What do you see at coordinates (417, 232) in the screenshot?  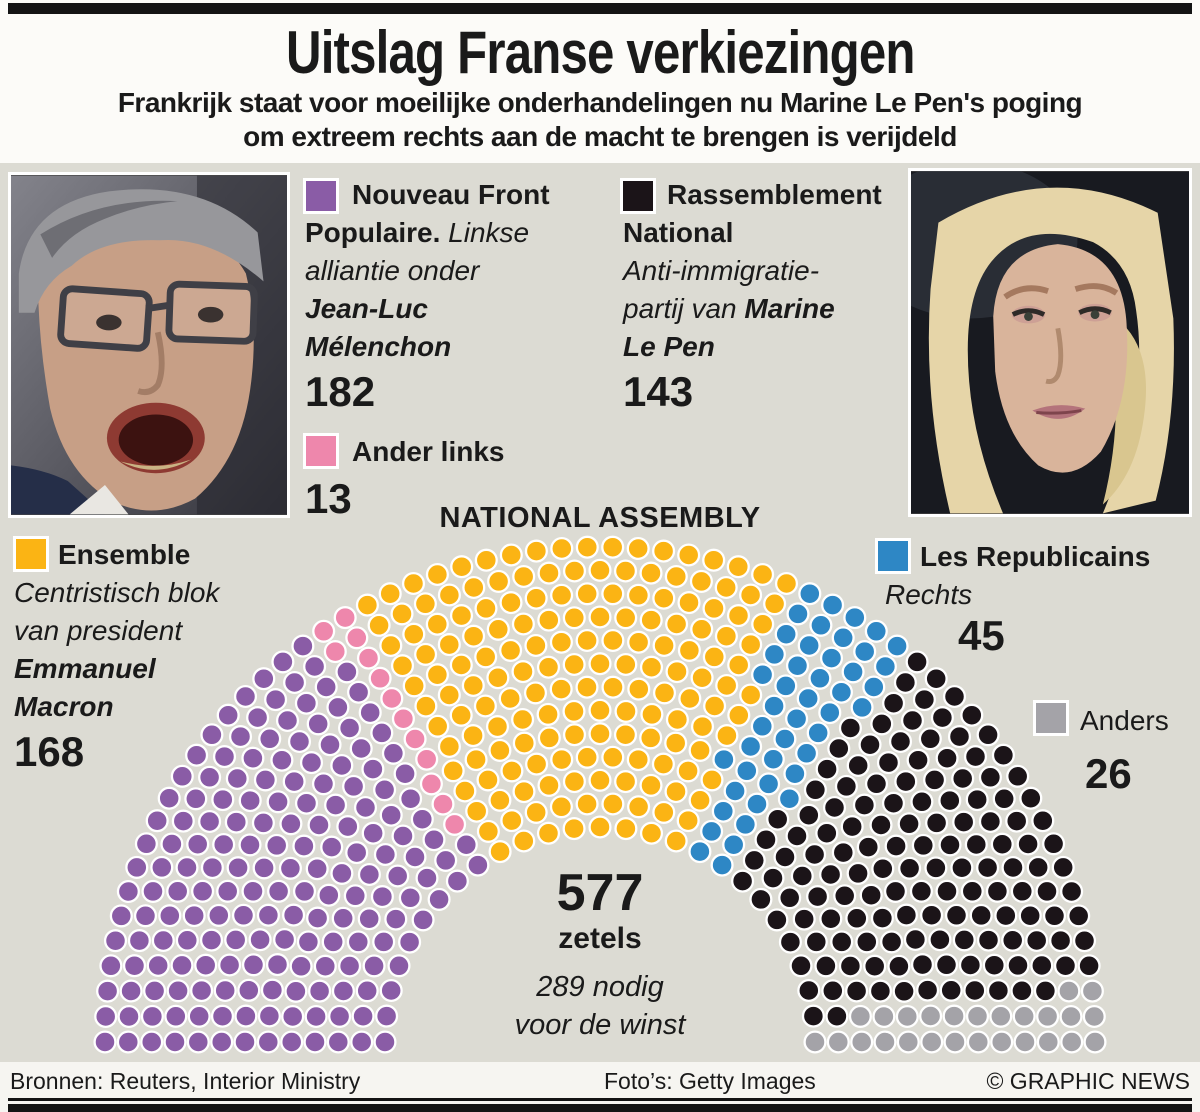 I see `legend-label: Populaire. Linkse` at bounding box center [417, 232].